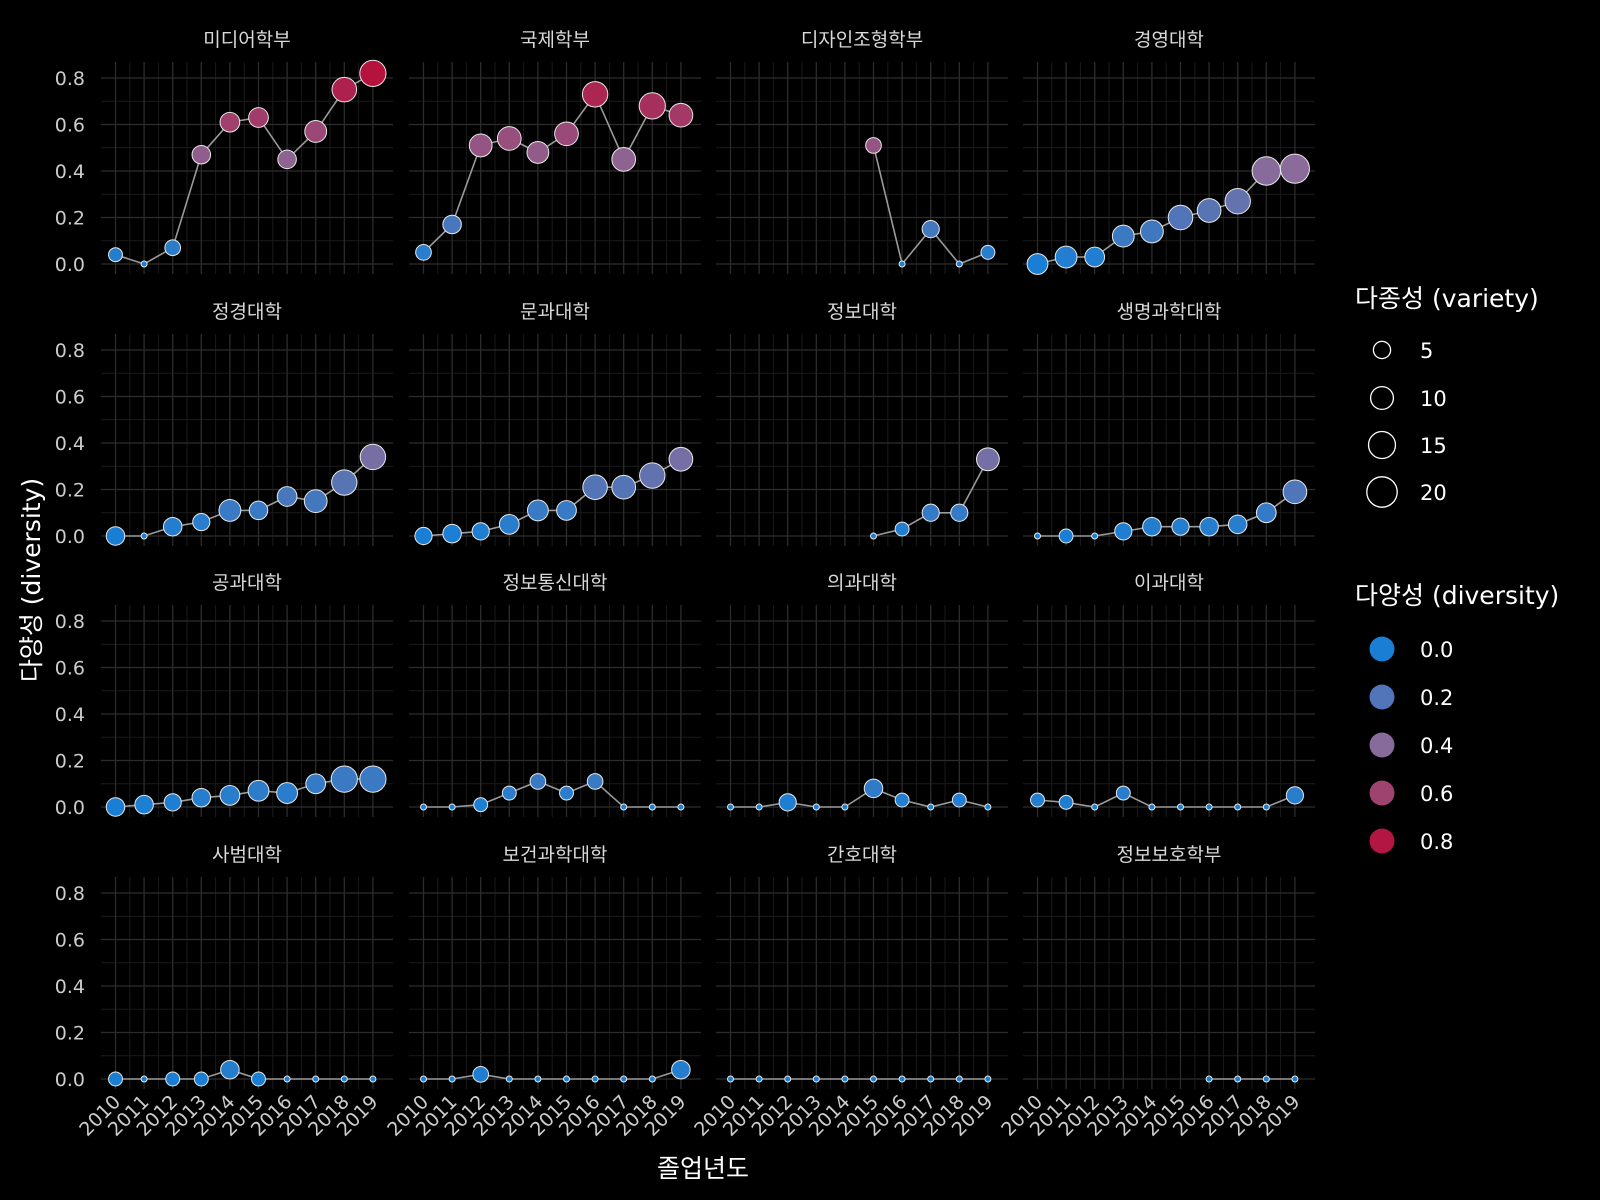 This screenshot has height=1200, width=1600. I want to click on size-legend-label: 15, so click(1433, 446).